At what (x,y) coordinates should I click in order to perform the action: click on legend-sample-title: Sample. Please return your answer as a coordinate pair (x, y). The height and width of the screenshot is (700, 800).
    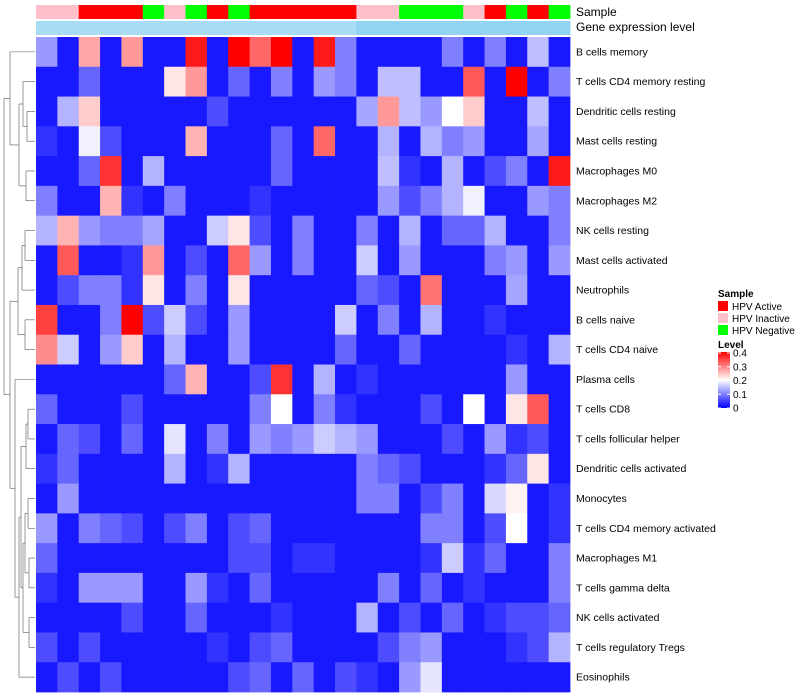
    Looking at the image, I should click on (736, 294).